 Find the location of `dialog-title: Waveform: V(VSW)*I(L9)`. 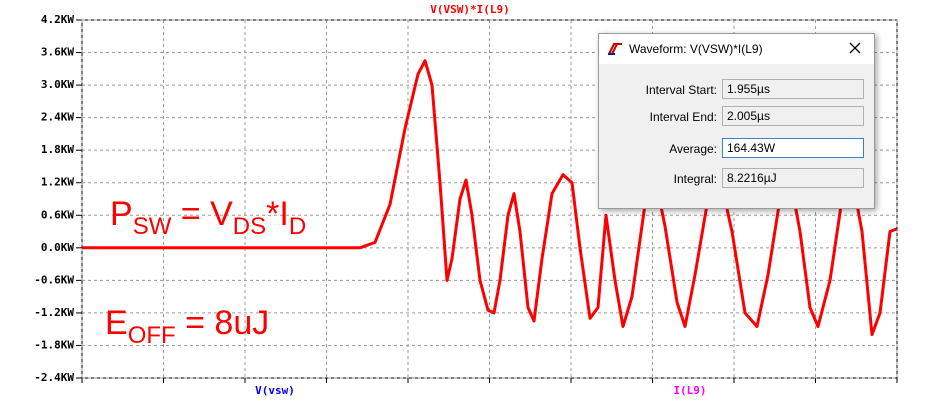

dialog-title: Waveform: V(VSW)*I(L9) is located at coordinates (696, 49).